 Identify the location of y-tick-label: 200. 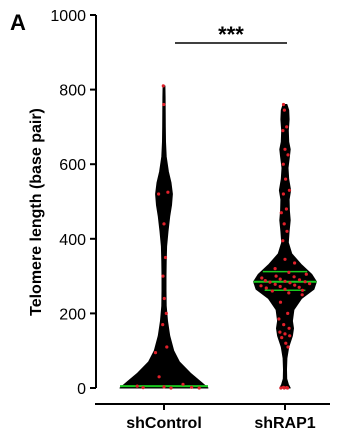
(72, 314).